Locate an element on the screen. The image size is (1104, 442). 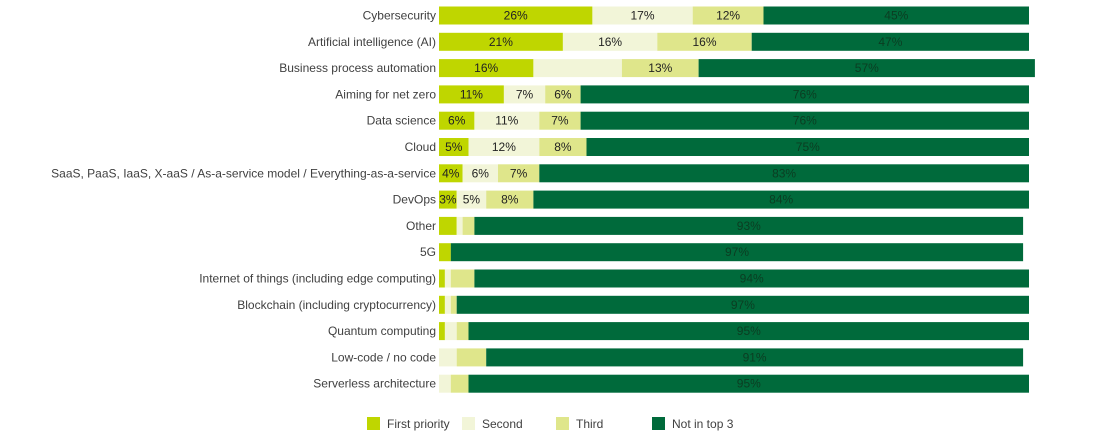
bar-first-priority-business-process-automation is located at coordinates (486, 68).